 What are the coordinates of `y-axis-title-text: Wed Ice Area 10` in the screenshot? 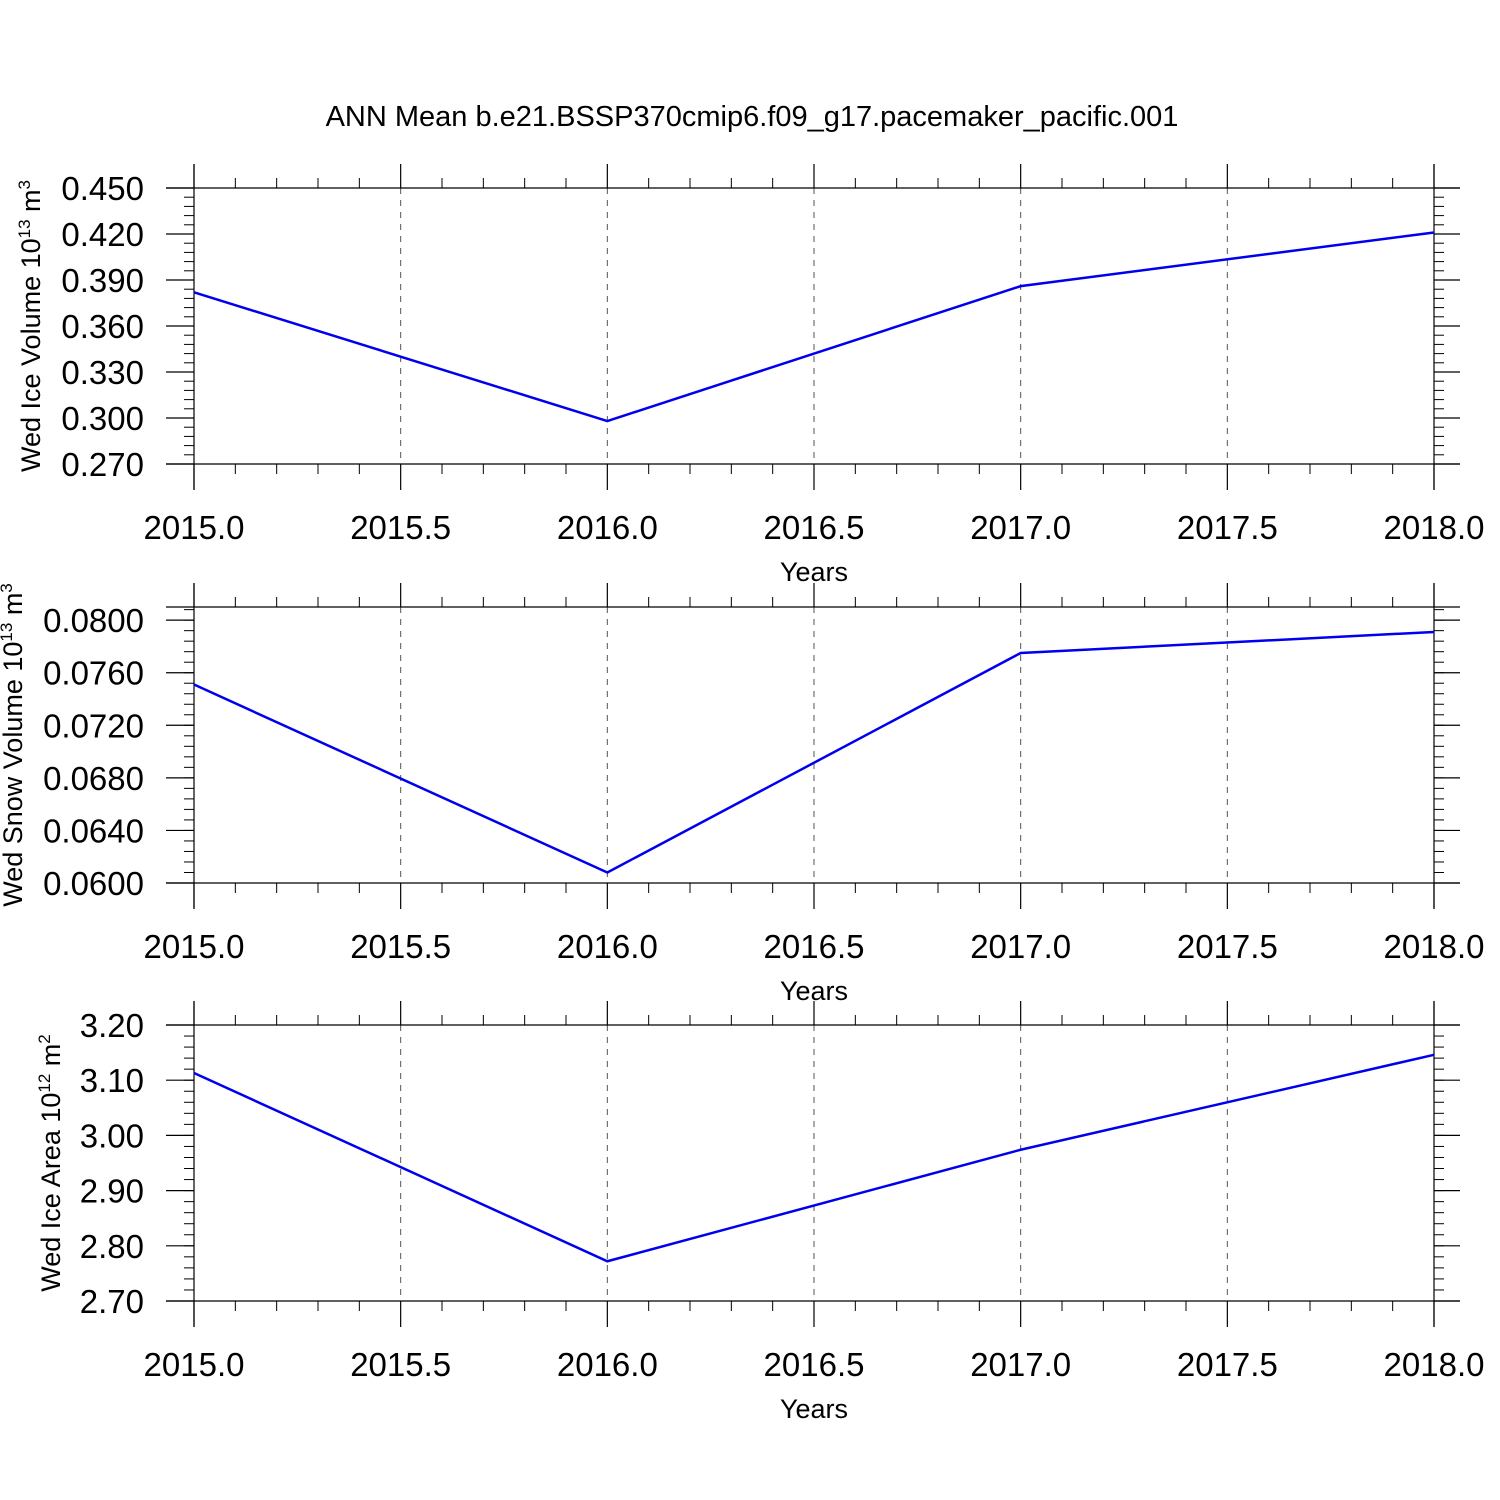 It's located at (51, 1192).